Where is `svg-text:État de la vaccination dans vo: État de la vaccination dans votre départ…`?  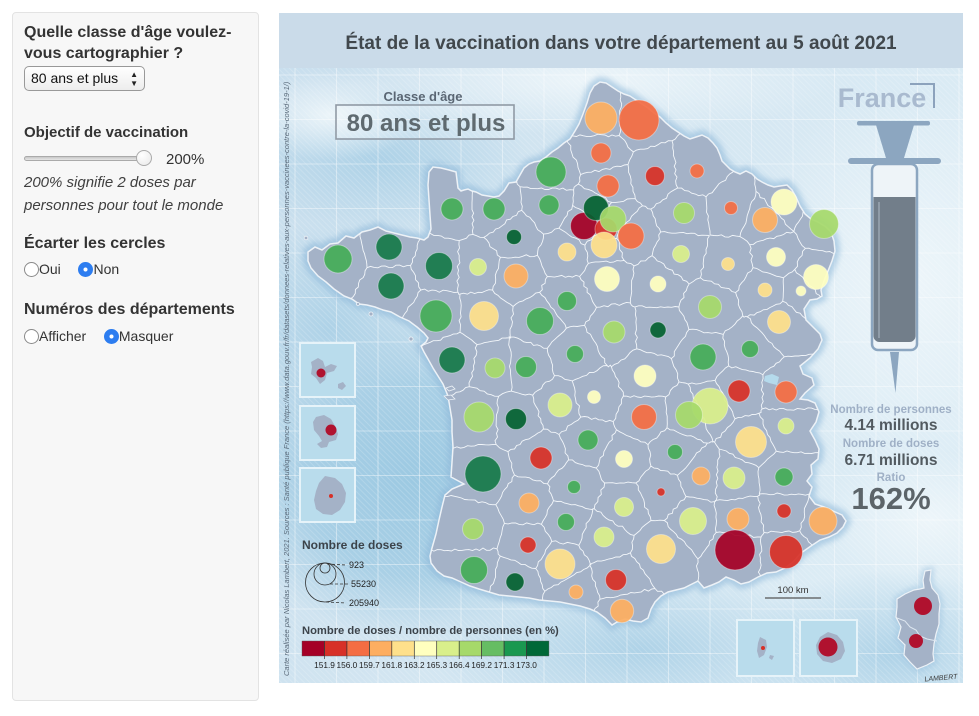
svg-text:État de la vaccination dans vo: État de la vaccination dans votre départ… is located at coordinates (621, 43).